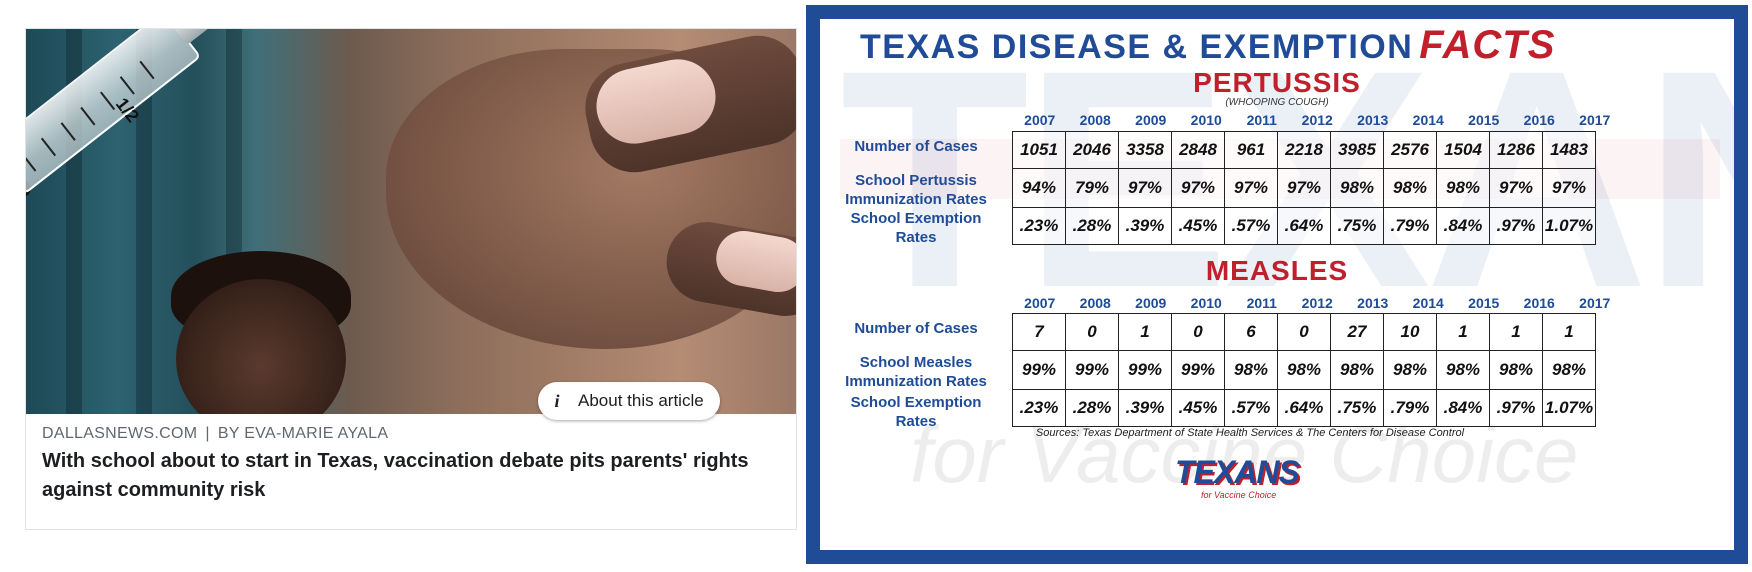 The image size is (1752, 572). What do you see at coordinates (916, 372) in the screenshot?
I see `row-label: School Measles Immunization Rates` at bounding box center [916, 372].